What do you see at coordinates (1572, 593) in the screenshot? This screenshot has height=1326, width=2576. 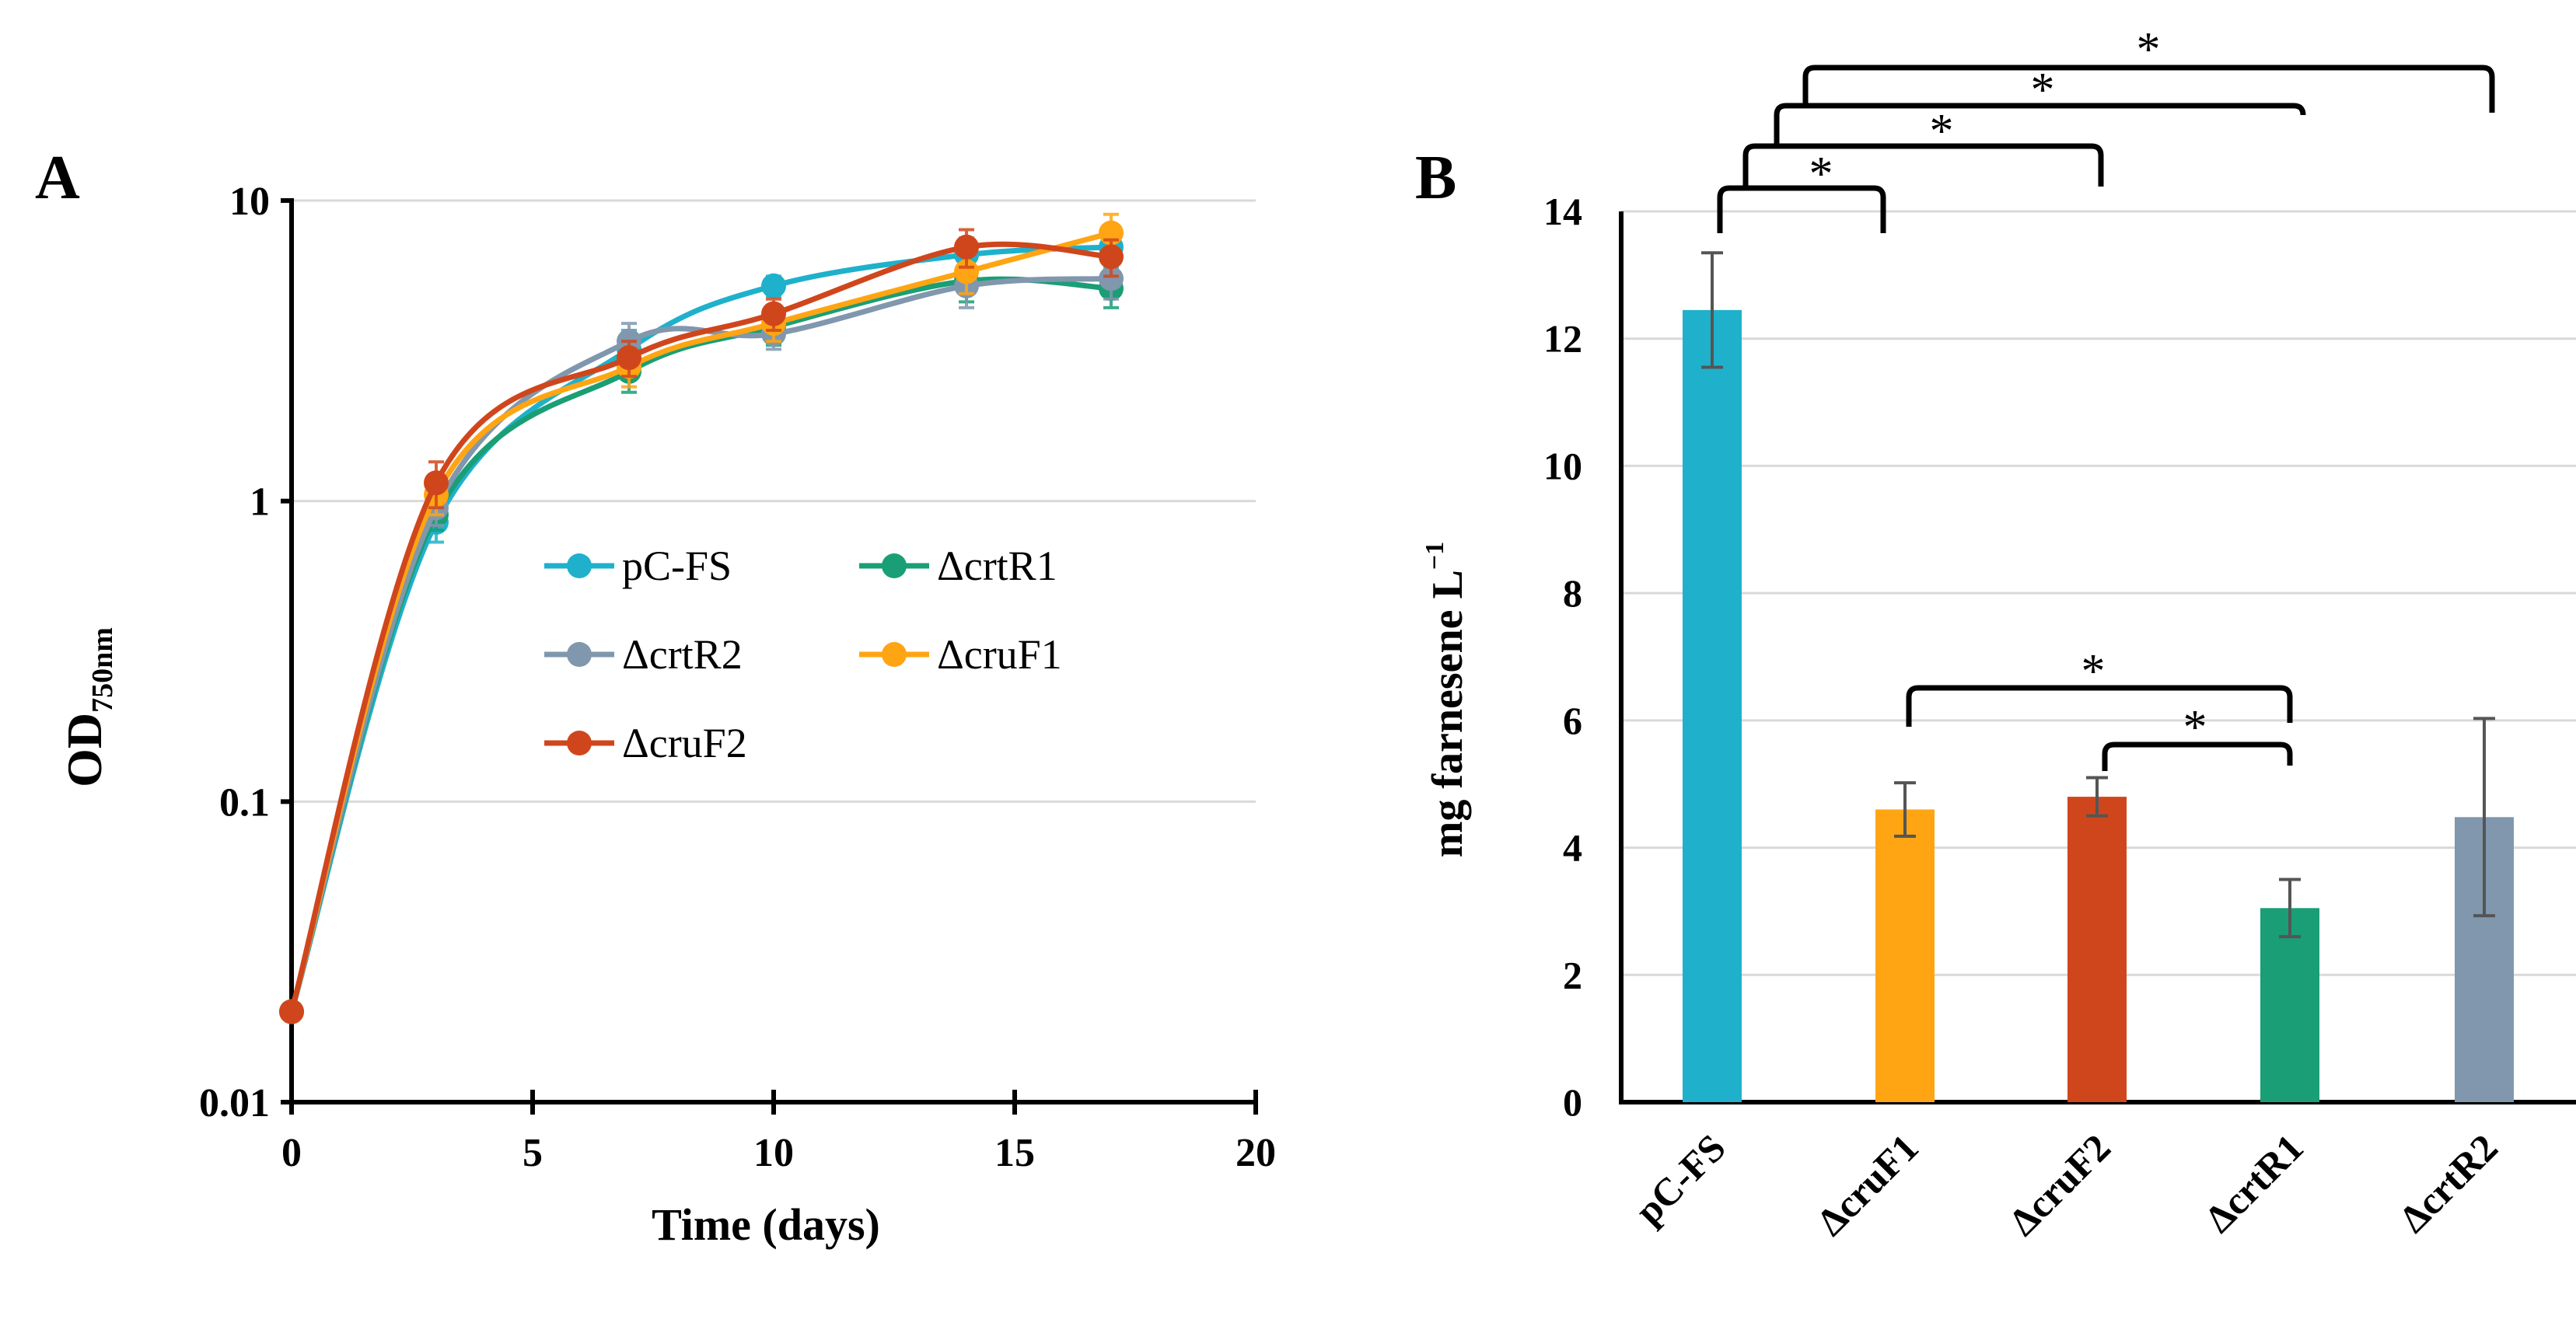 I see `panel-b-y-tick-label: 8` at bounding box center [1572, 593].